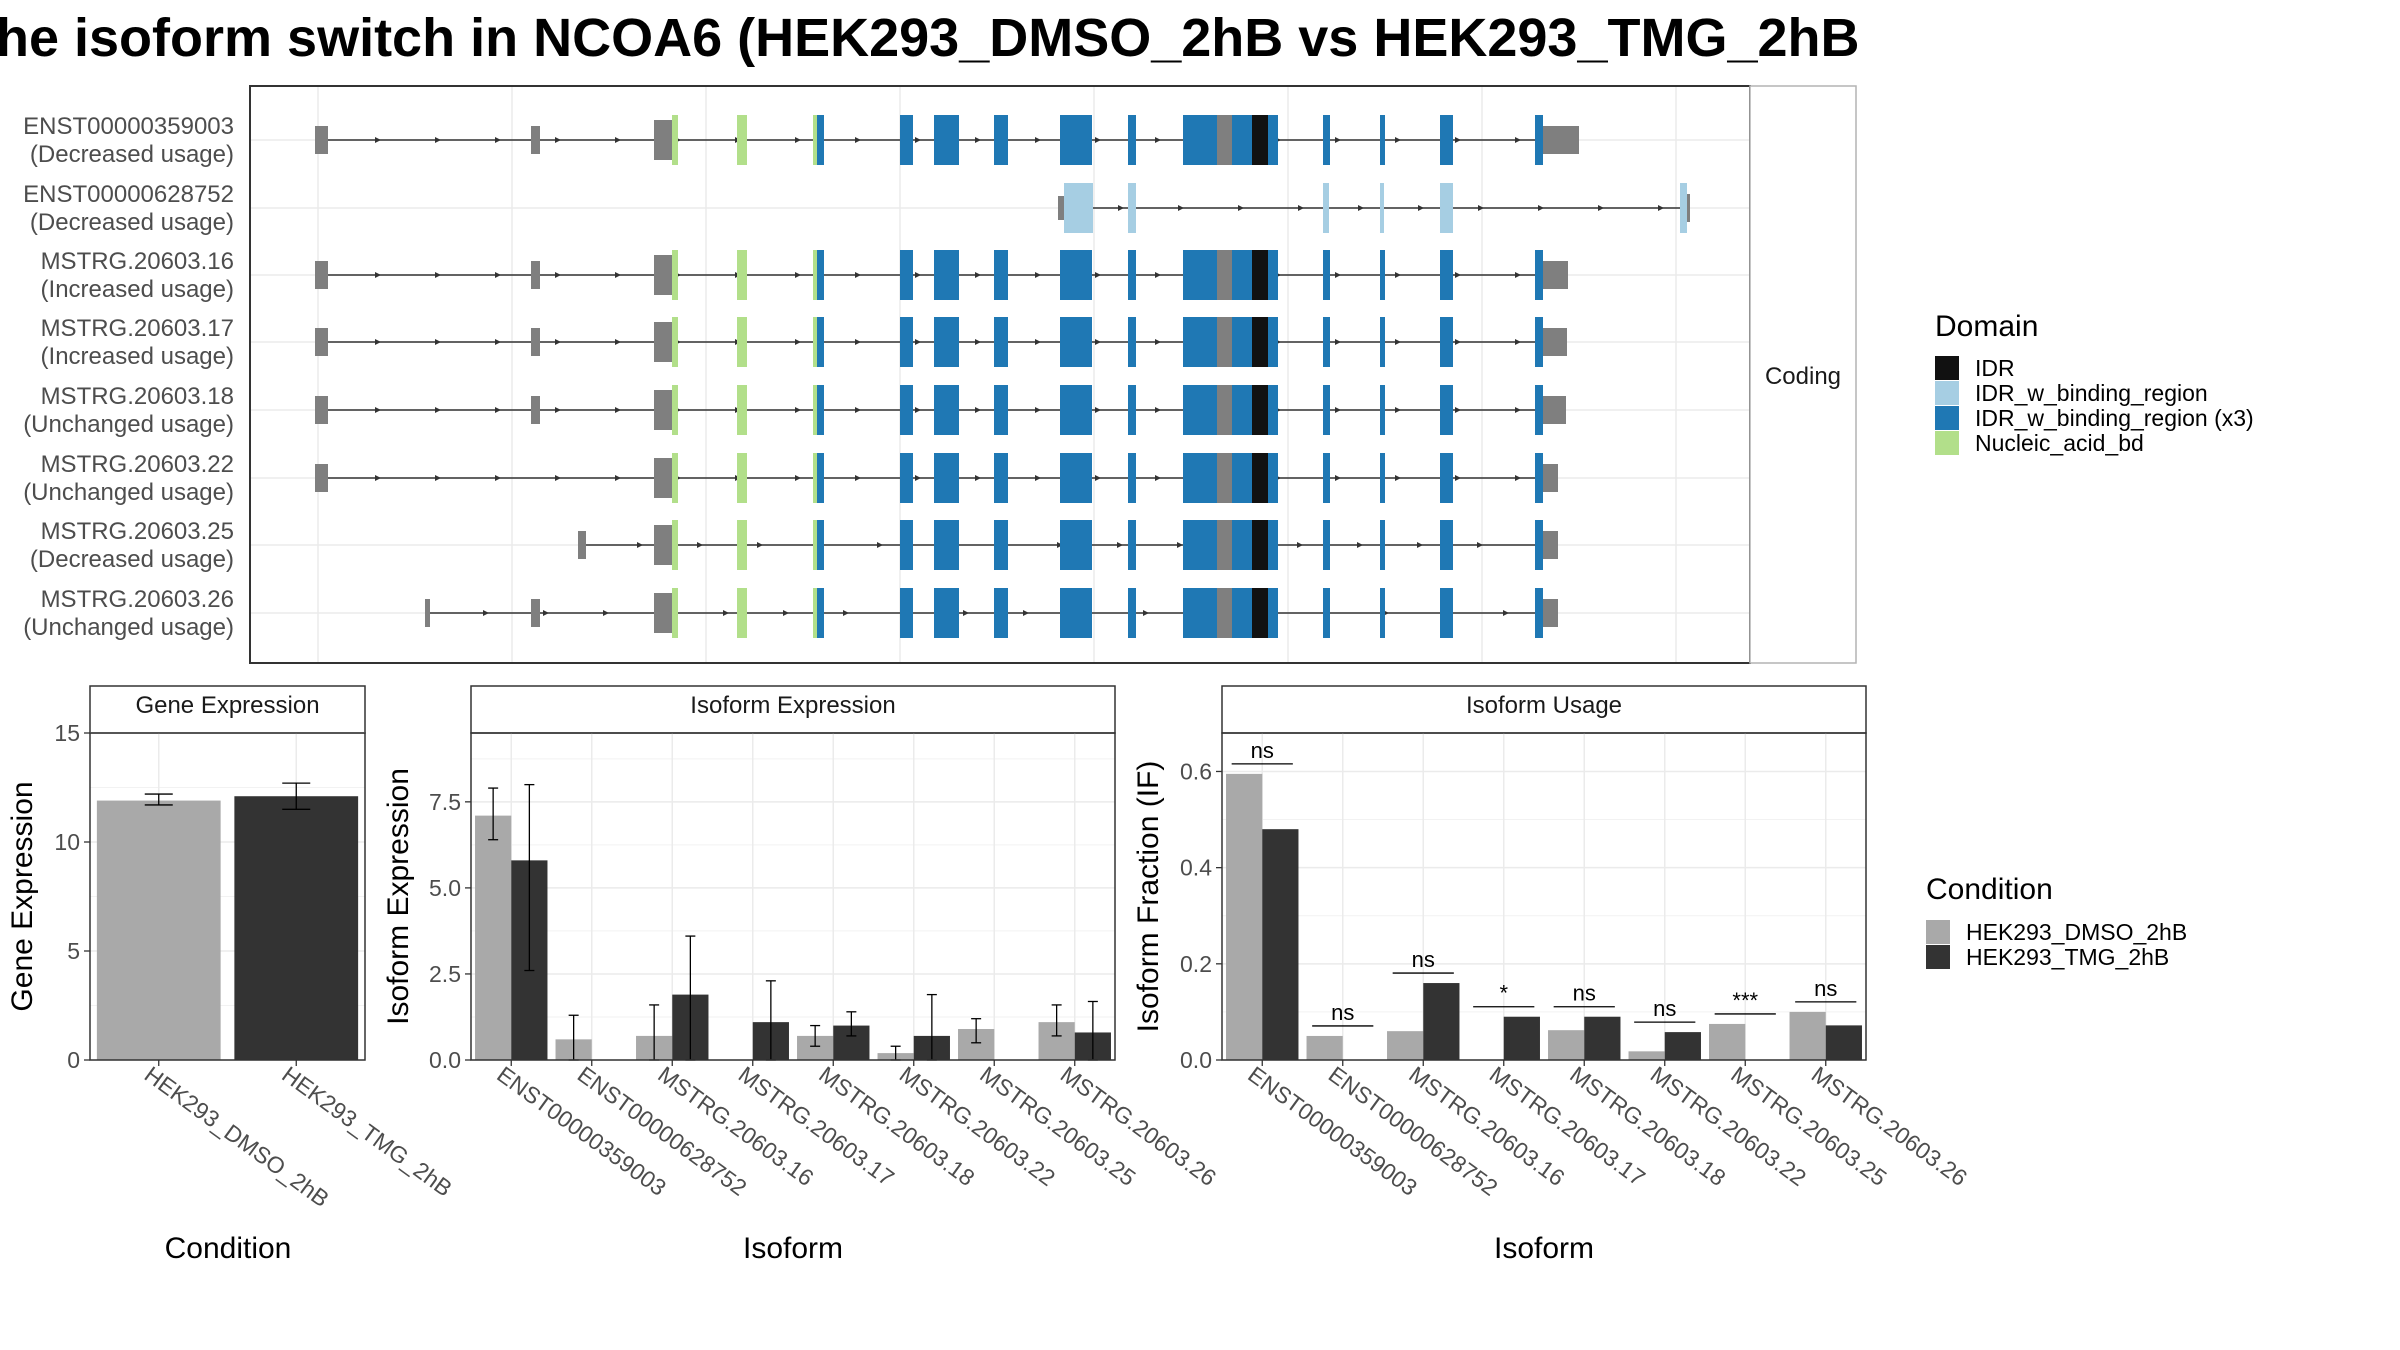  What do you see at coordinates (1196, 868) in the screenshot?
I see `y-tick-label: 0.4` at bounding box center [1196, 868].